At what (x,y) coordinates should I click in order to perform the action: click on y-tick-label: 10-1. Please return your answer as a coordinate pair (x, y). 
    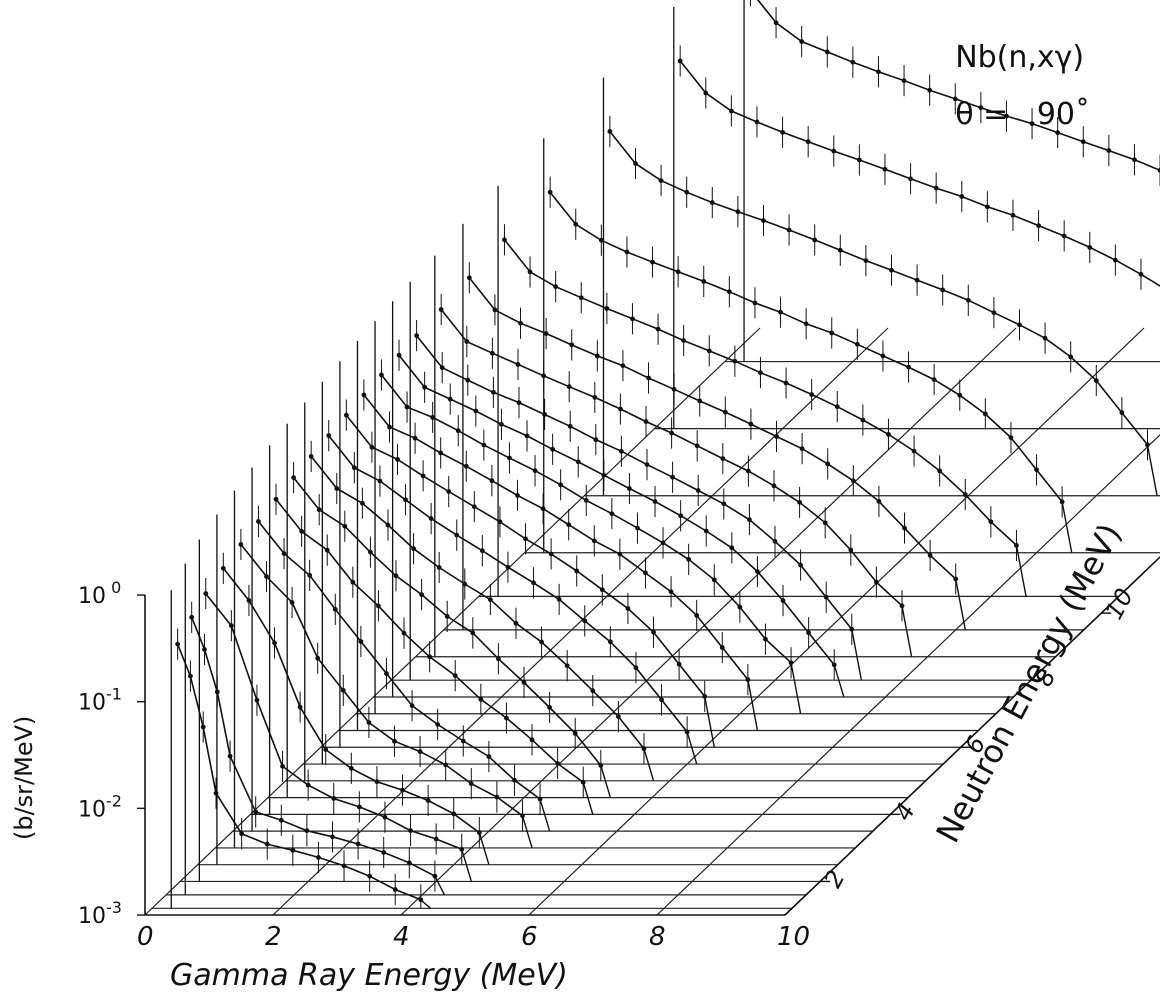
    Looking at the image, I should click on (100, 700).